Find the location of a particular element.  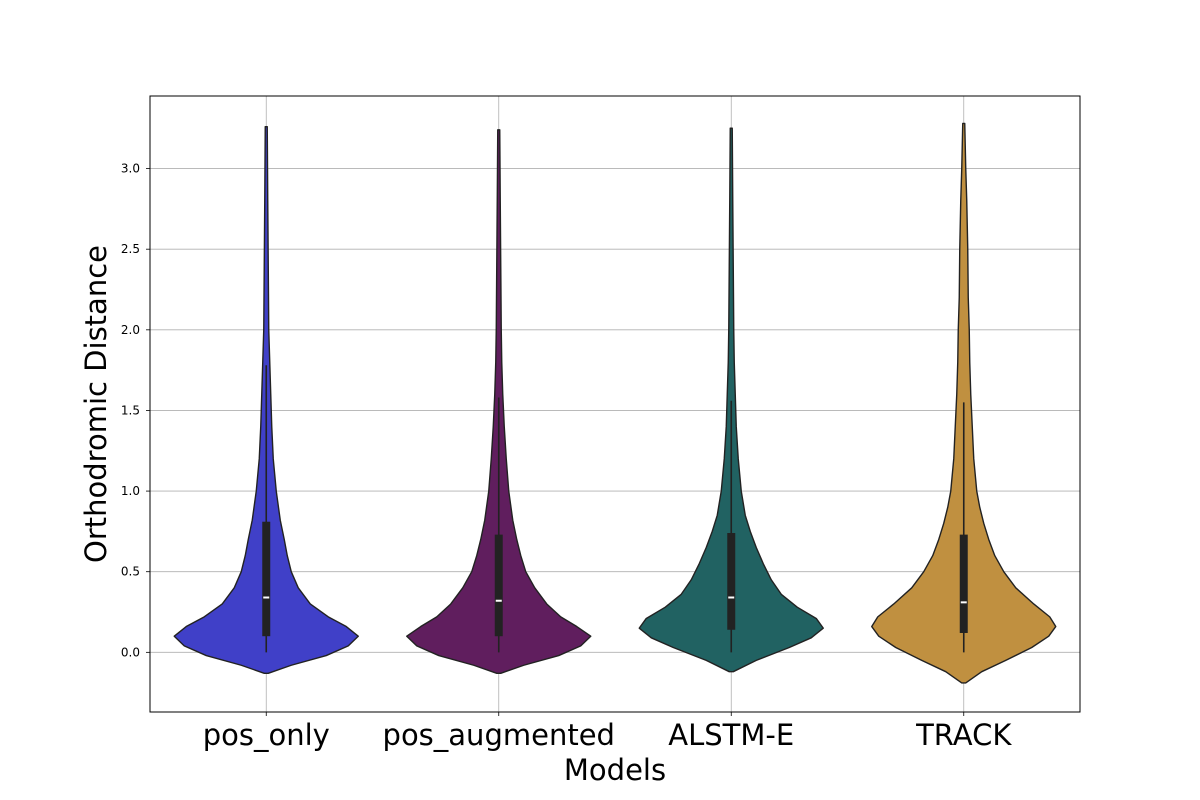

violin-alstm-e is located at coordinates (731, 400).